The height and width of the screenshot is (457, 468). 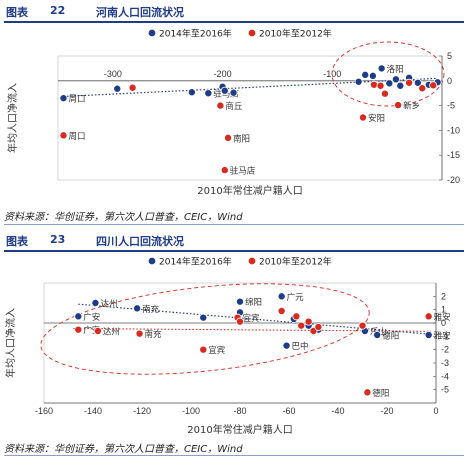 I want to click on point-label: 安阳, so click(x=376, y=118).